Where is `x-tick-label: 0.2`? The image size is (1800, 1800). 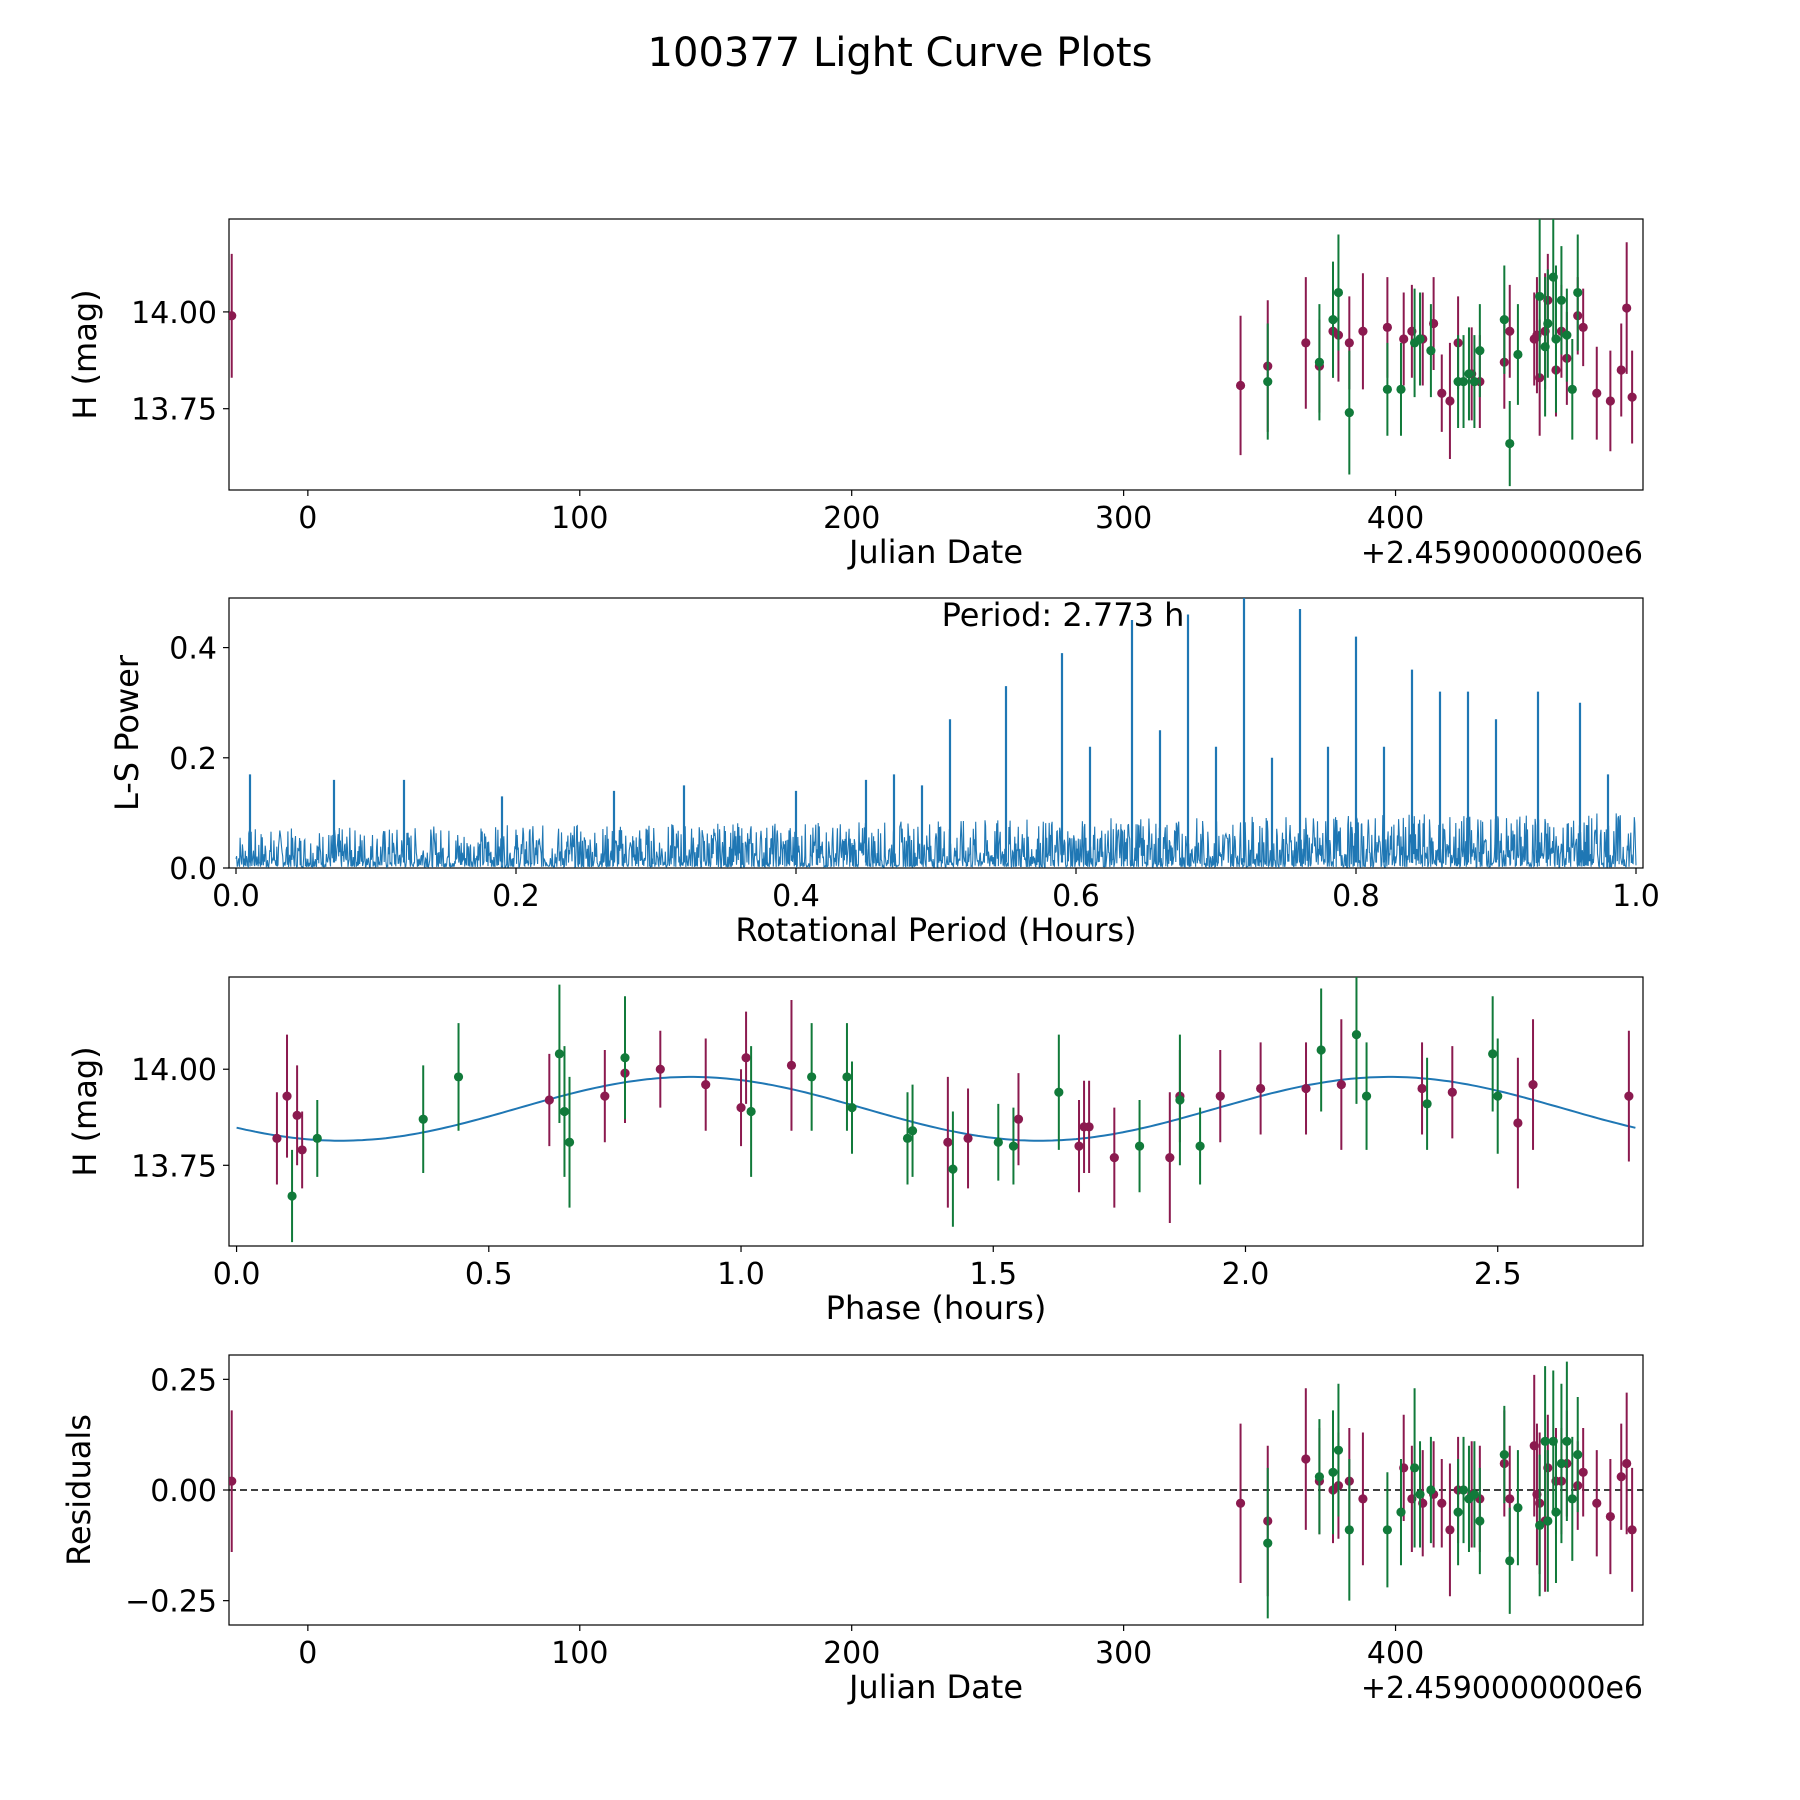 x-tick-label: 0.2 is located at coordinates (516, 896).